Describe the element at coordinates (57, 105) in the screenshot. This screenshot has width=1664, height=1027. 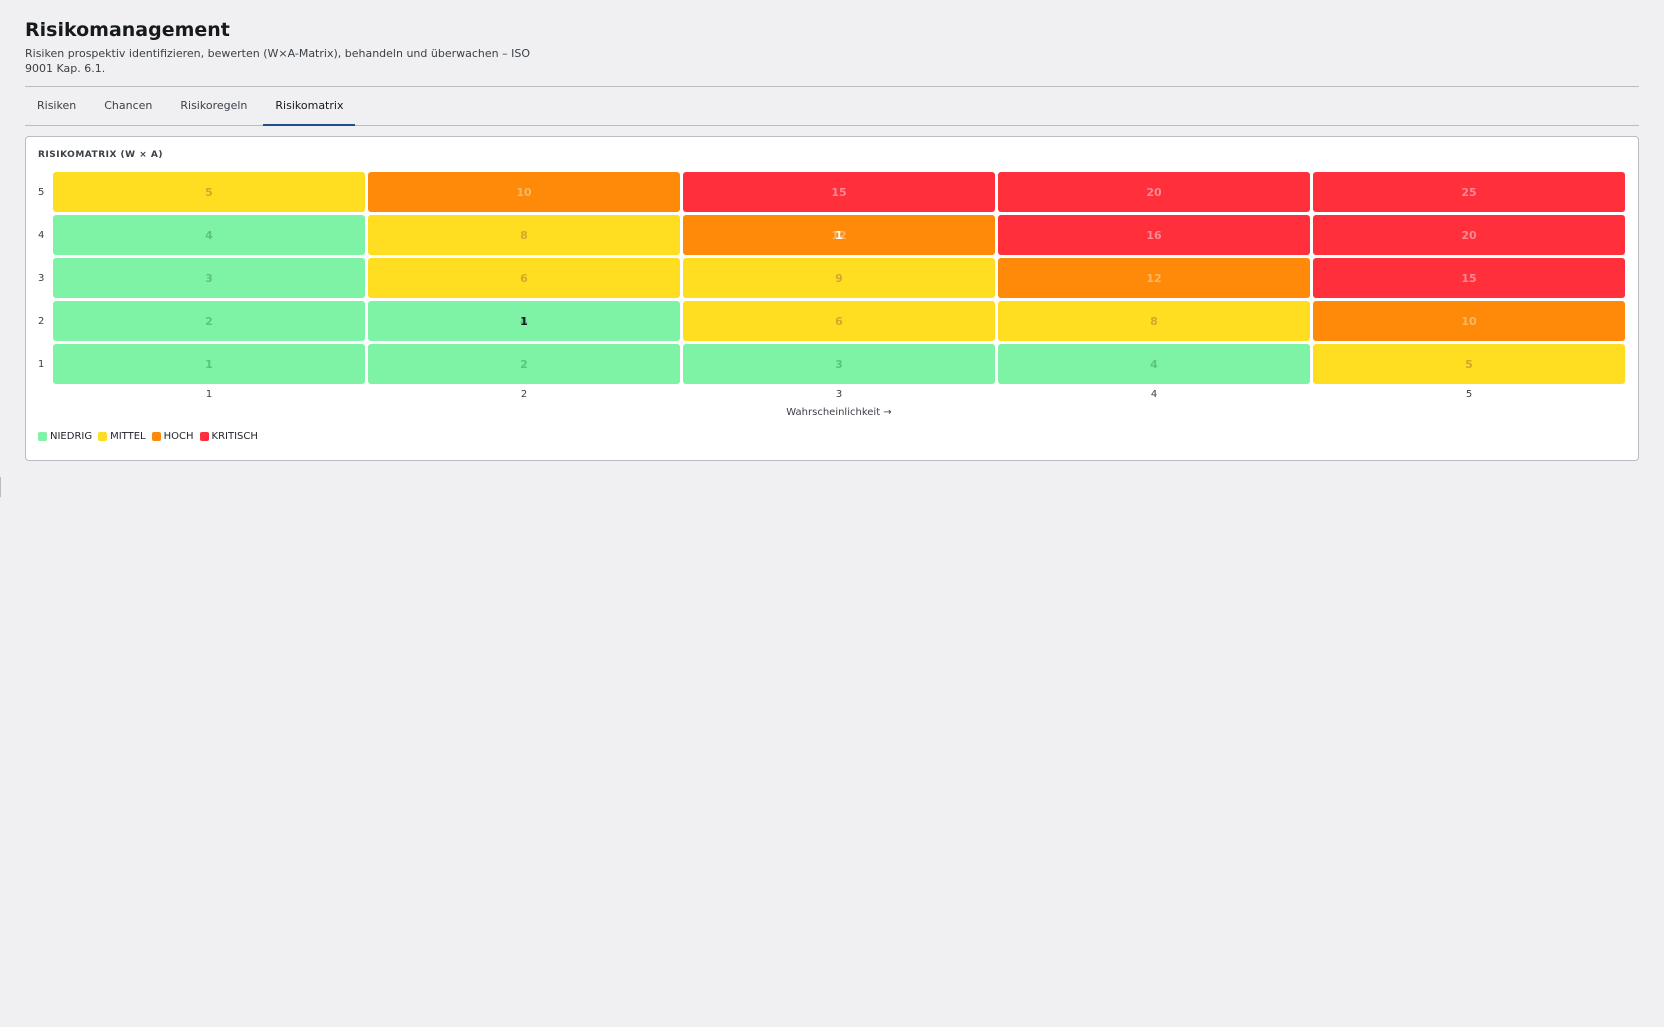
I see `tab-risiken: Risiken` at that location.